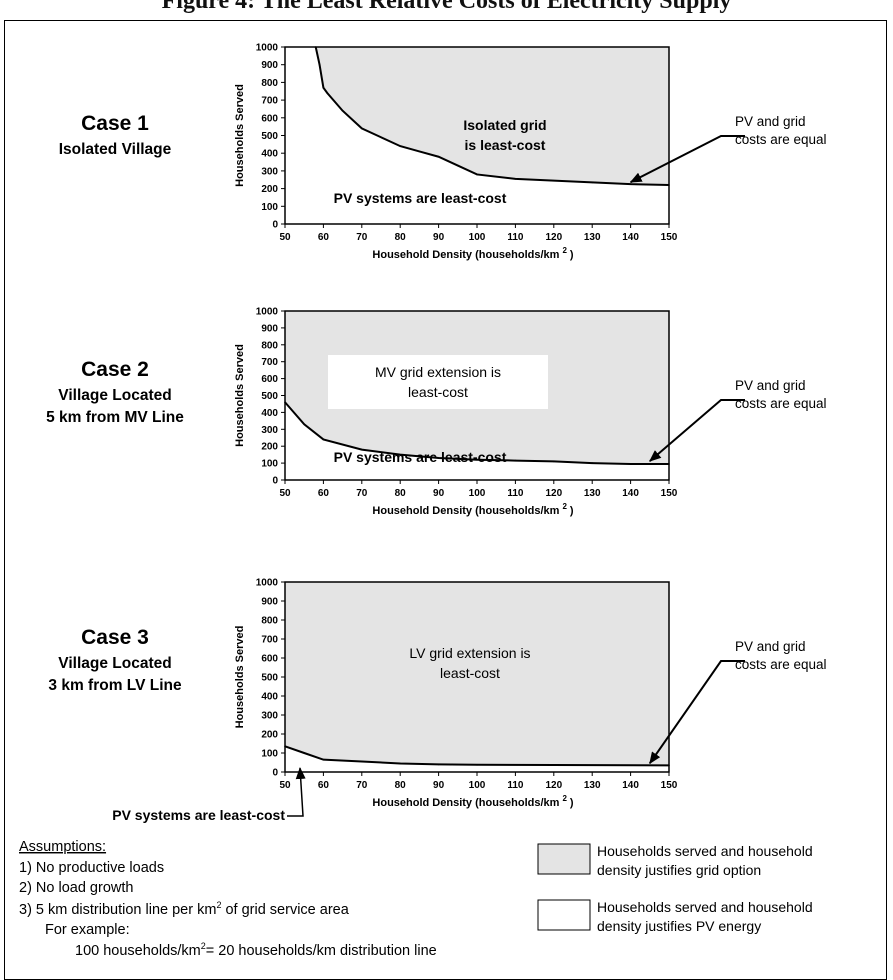 The image size is (893, 980). What do you see at coordinates (269, 83) in the screenshot?
I see `y-tick-label: 800` at bounding box center [269, 83].